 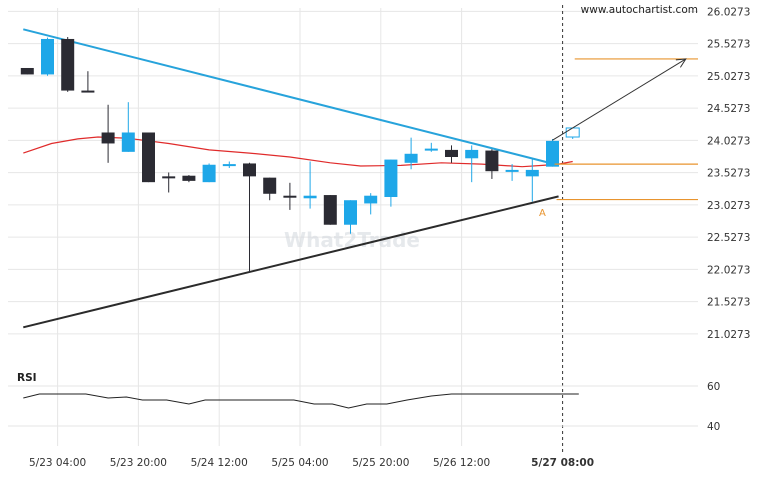 What do you see at coordinates (728, 270) in the screenshot?
I see `price-tick-label: 22.0273` at bounding box center [728, 270].